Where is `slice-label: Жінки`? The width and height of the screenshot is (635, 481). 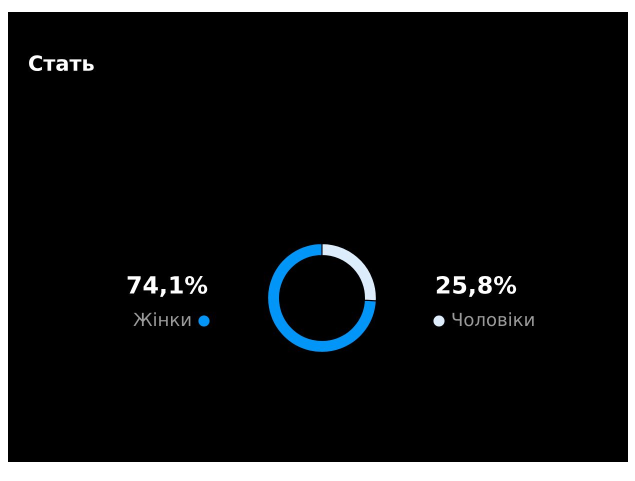 slice-label: Жінки is located at coordinates (161, 319).